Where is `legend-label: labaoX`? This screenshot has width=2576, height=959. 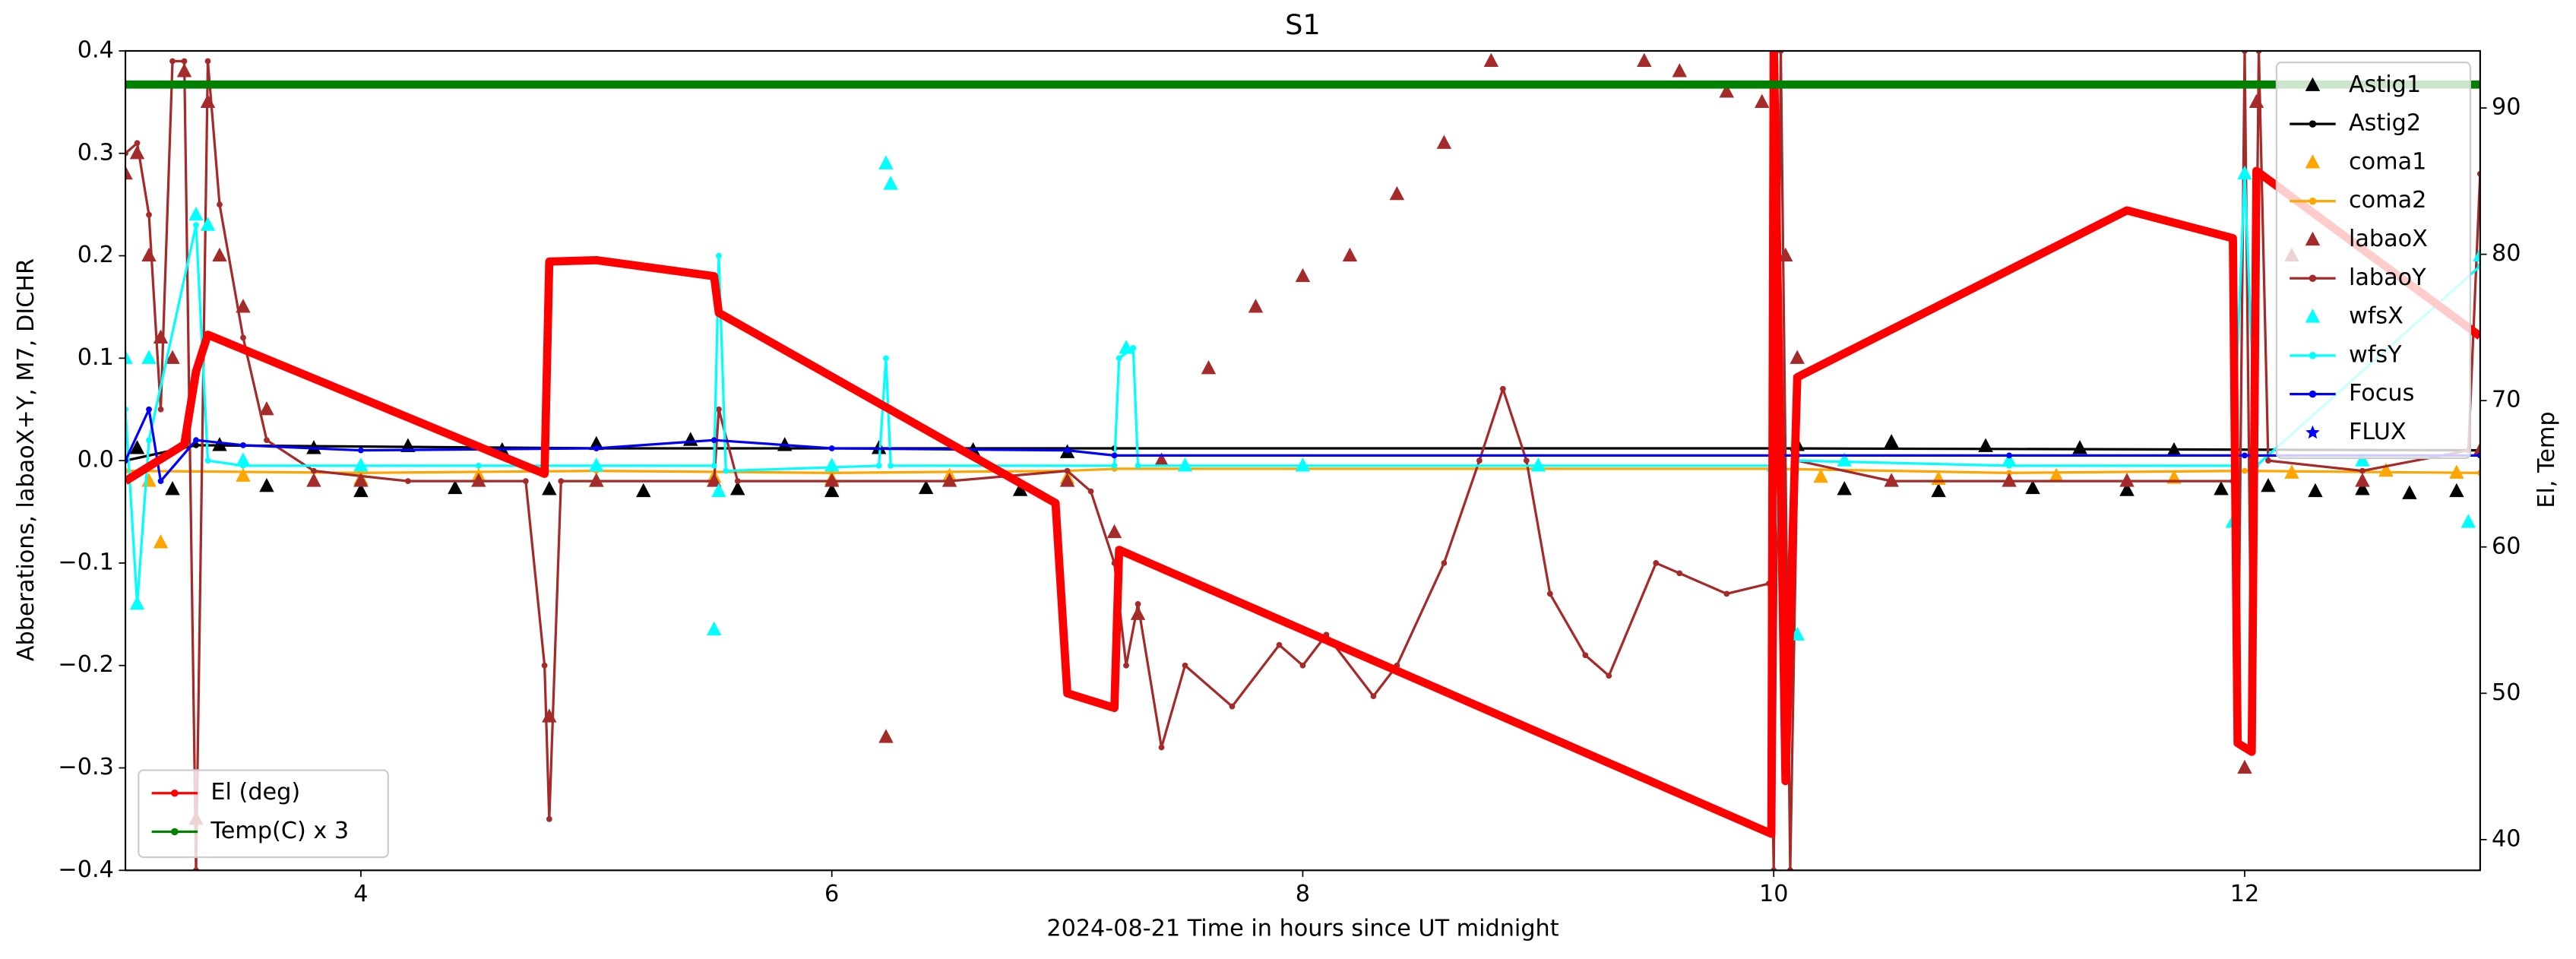 legend-label: labaoX is located at coordinates (2388, 239).